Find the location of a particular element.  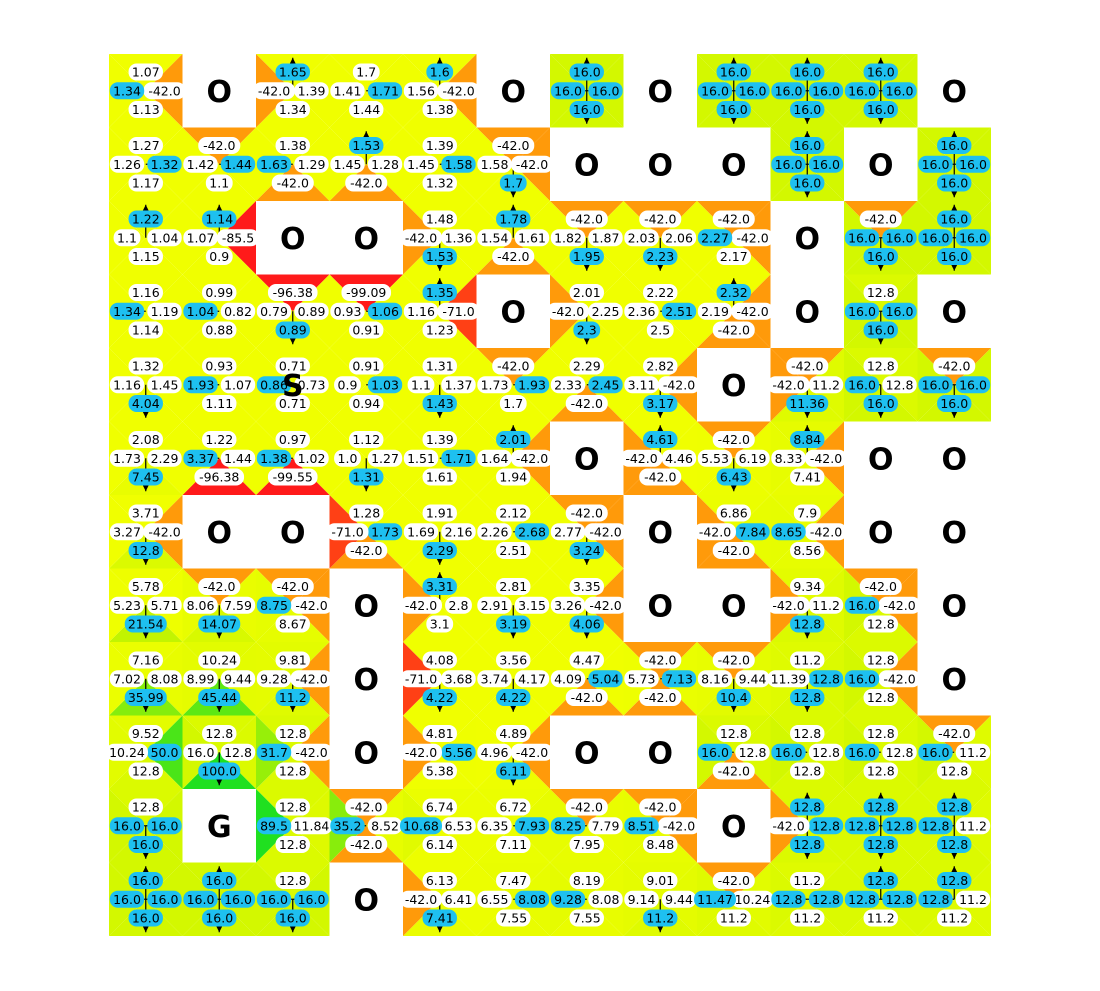

q-value-right: 16.0 is located at coordinates (826, 164).